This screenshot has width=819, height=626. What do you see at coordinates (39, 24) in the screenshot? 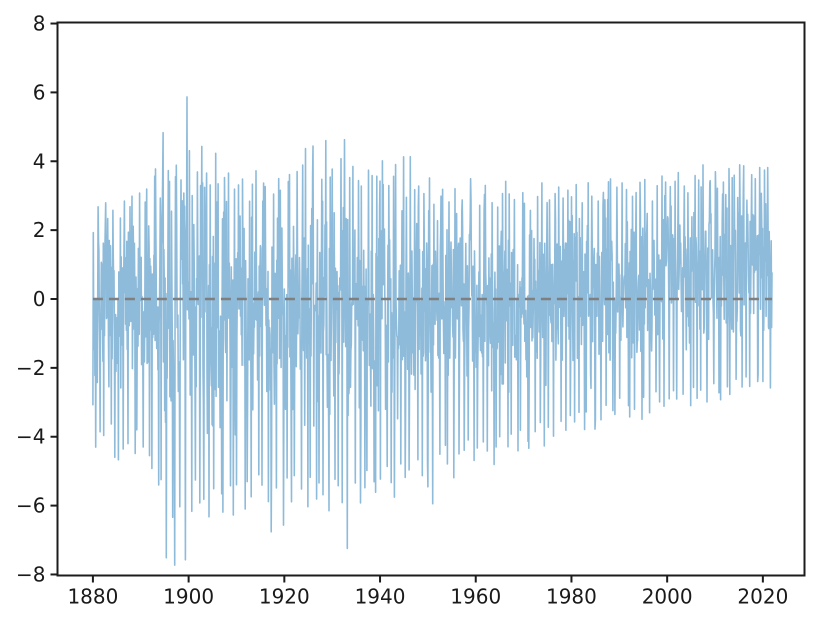
I see `y-tick-label: 8` at bounding box center [39, 24].